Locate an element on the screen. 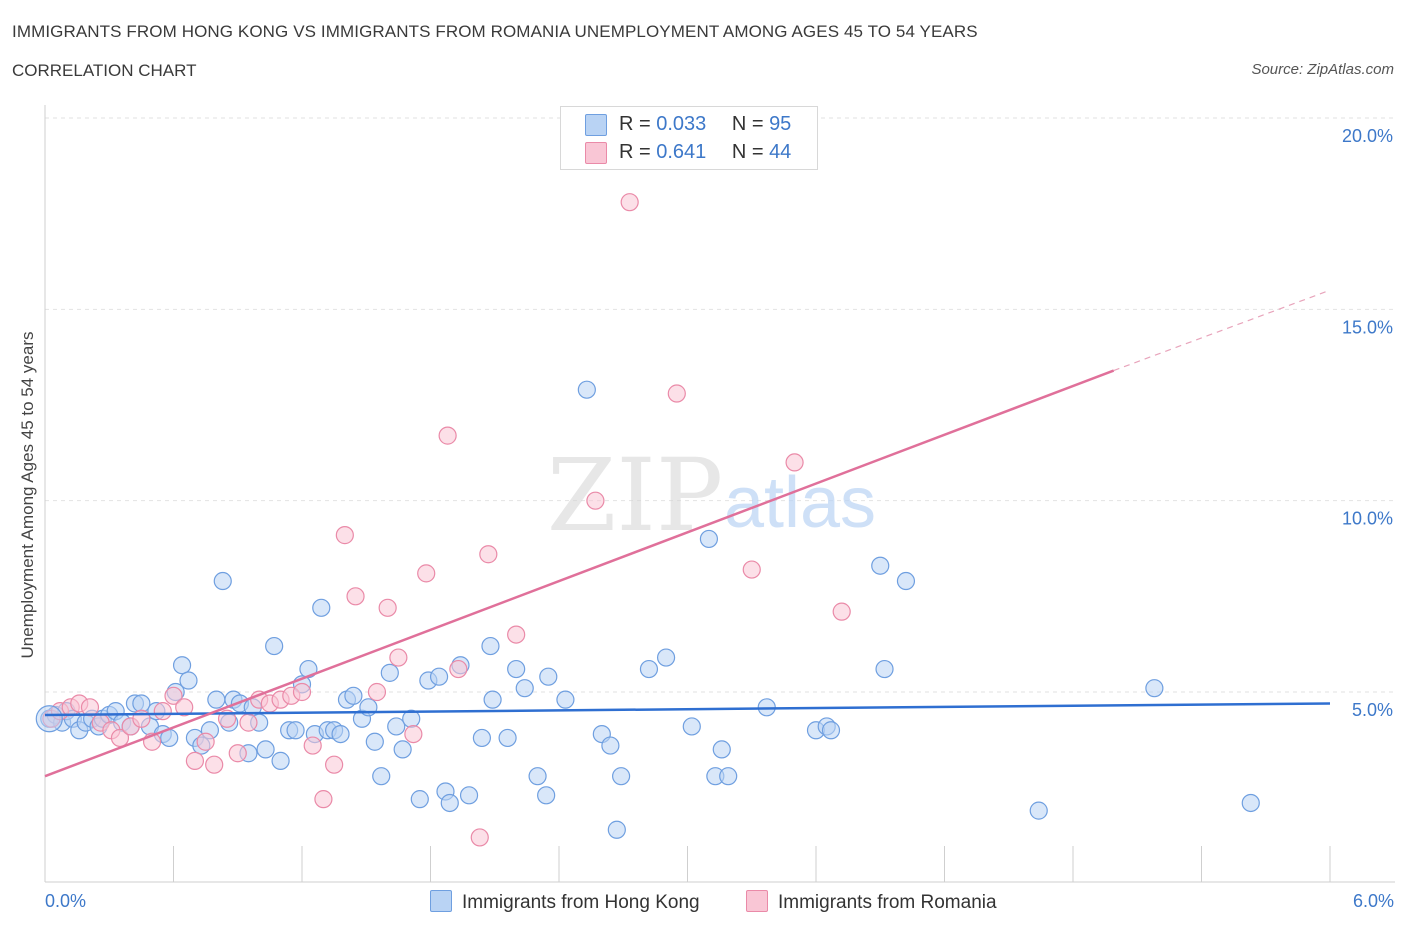 The width and height of the screenshot is (1406, 930). chart-subtitle: CORRELATION CHART is located at coordinates (104, 70).